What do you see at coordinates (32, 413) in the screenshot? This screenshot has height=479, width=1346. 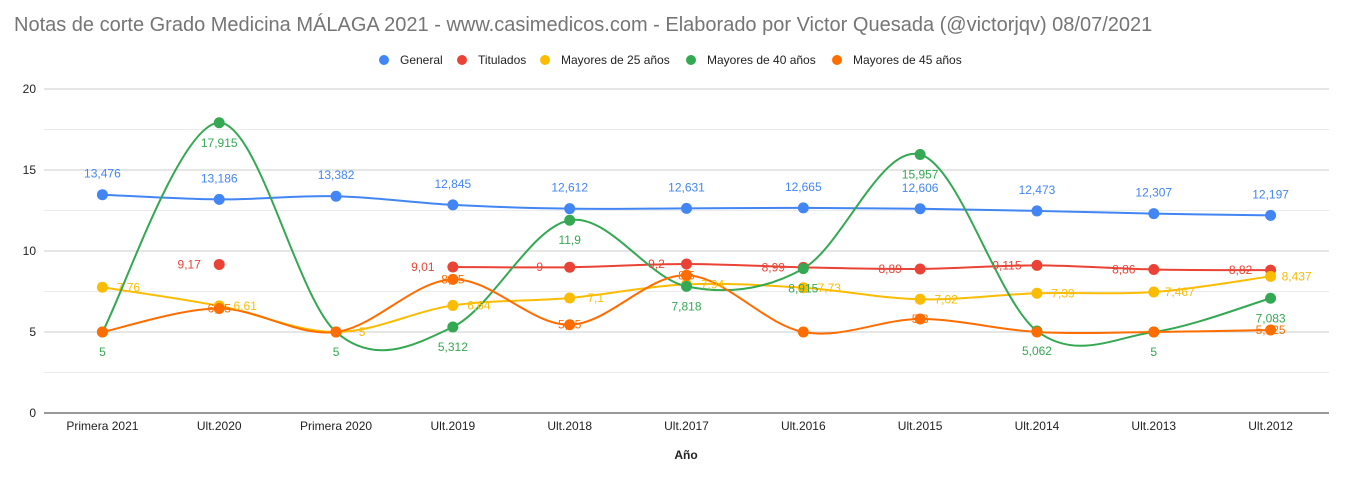 I see `y-tick-label: 0` at bounding box center [32, 413].